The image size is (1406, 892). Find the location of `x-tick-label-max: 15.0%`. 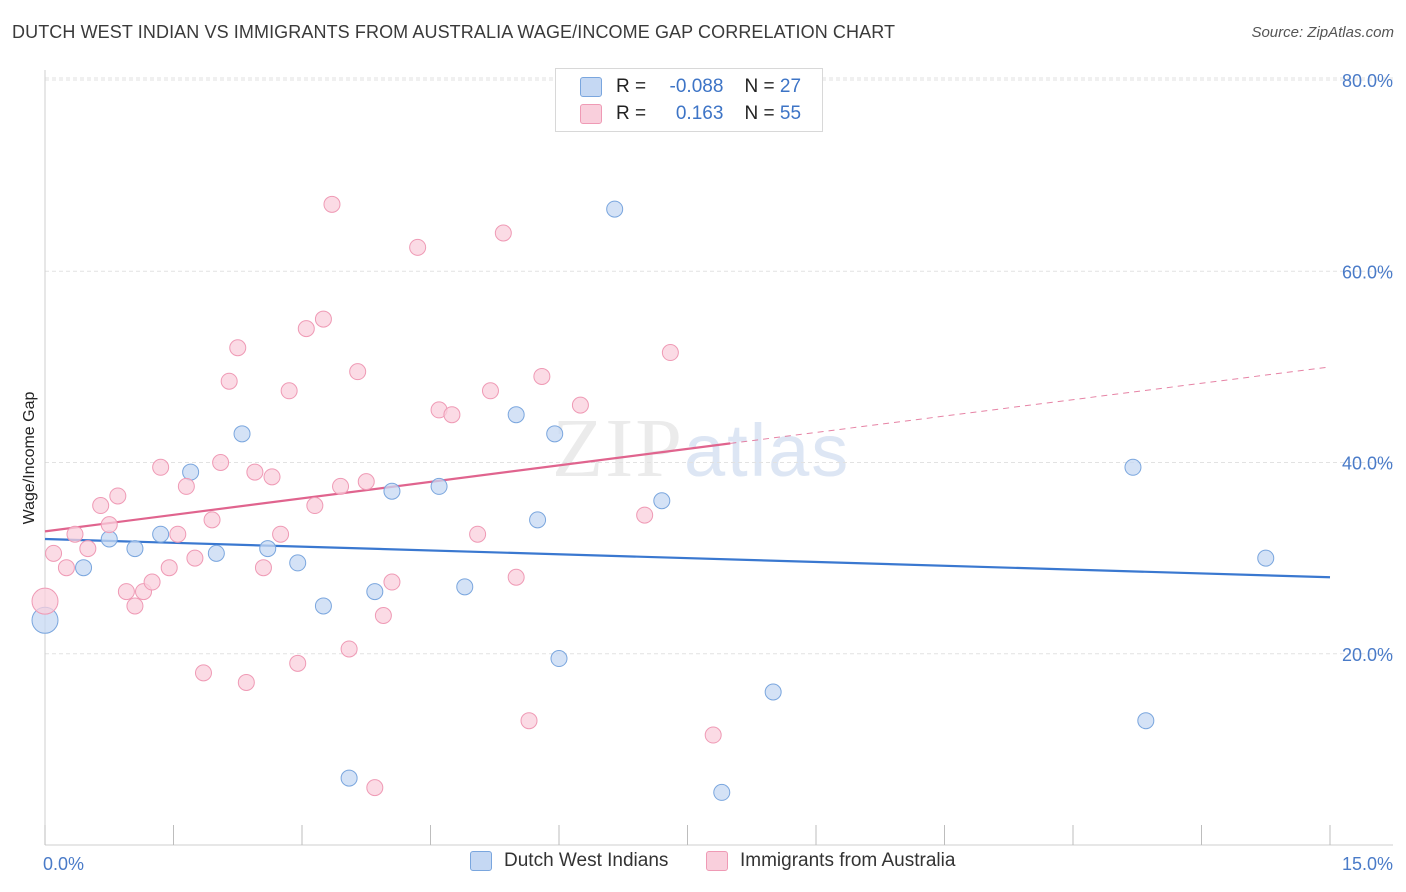

x-tick-label-max: 15.0% is located at coordinates (1367, 864).